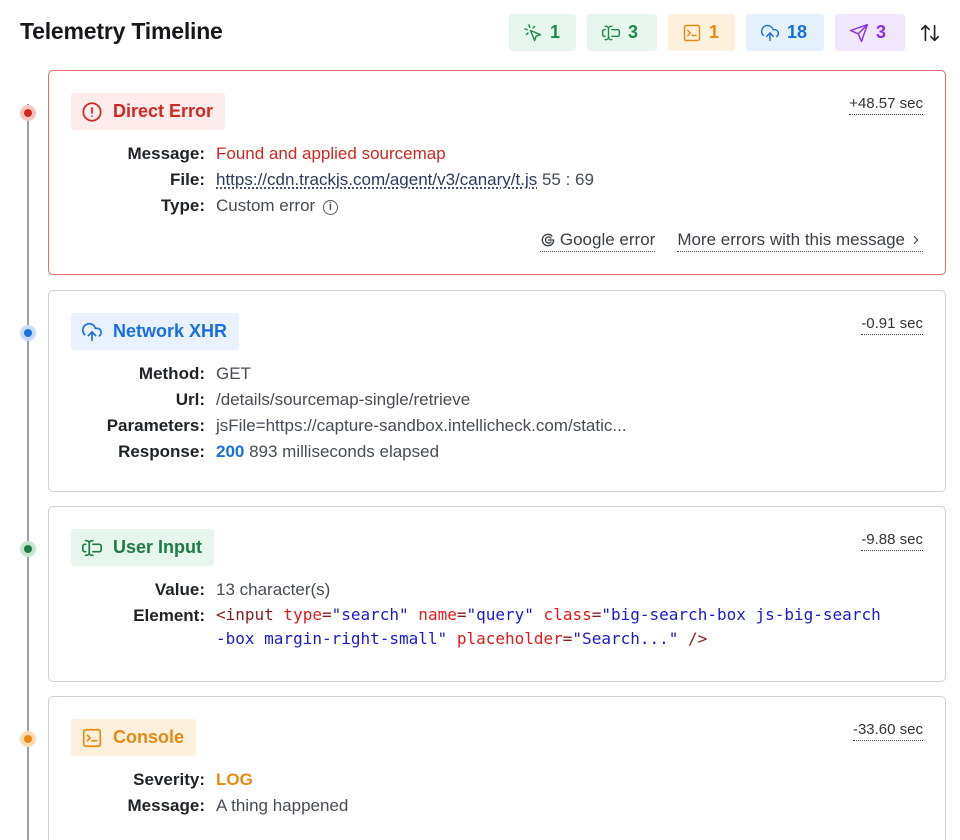  Describe the element at coordinates (149, 737) in the screenshot. I see `event-type-label: Console` at that location.